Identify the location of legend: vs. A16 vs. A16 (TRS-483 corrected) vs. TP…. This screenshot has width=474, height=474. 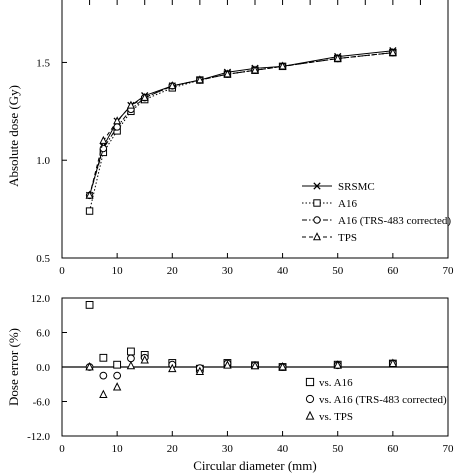
(376, 400).